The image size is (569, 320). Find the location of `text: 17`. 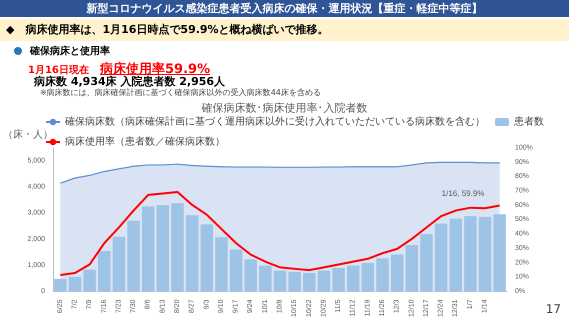

text: 17 is located at coordinates (553, 309).